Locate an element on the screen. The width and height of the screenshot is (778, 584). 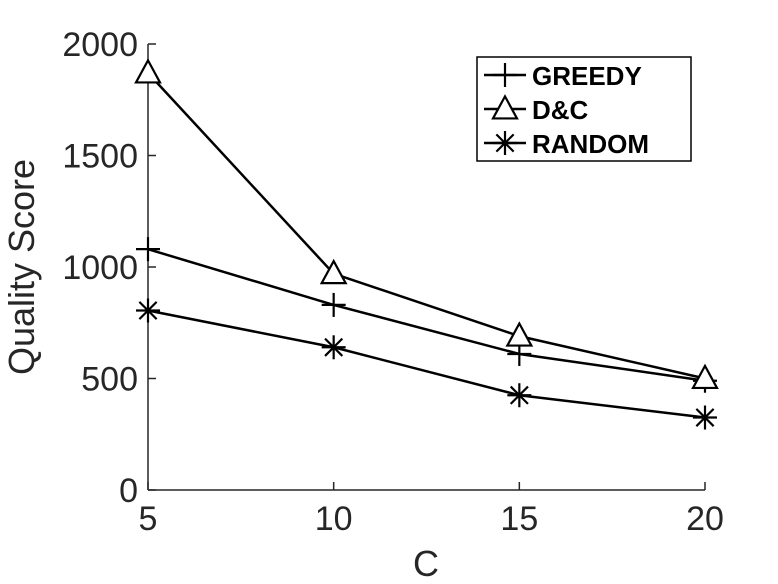
x-tick-label: 10 is located at coordinates (334, 519).